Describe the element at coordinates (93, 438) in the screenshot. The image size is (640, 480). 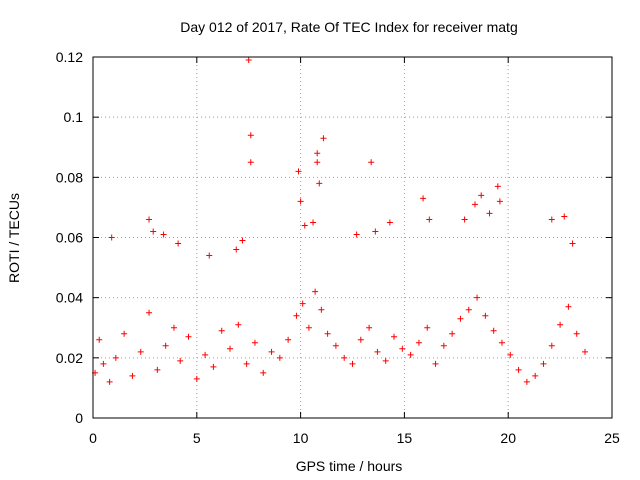
I see `x-tick-label: 0` at that location.